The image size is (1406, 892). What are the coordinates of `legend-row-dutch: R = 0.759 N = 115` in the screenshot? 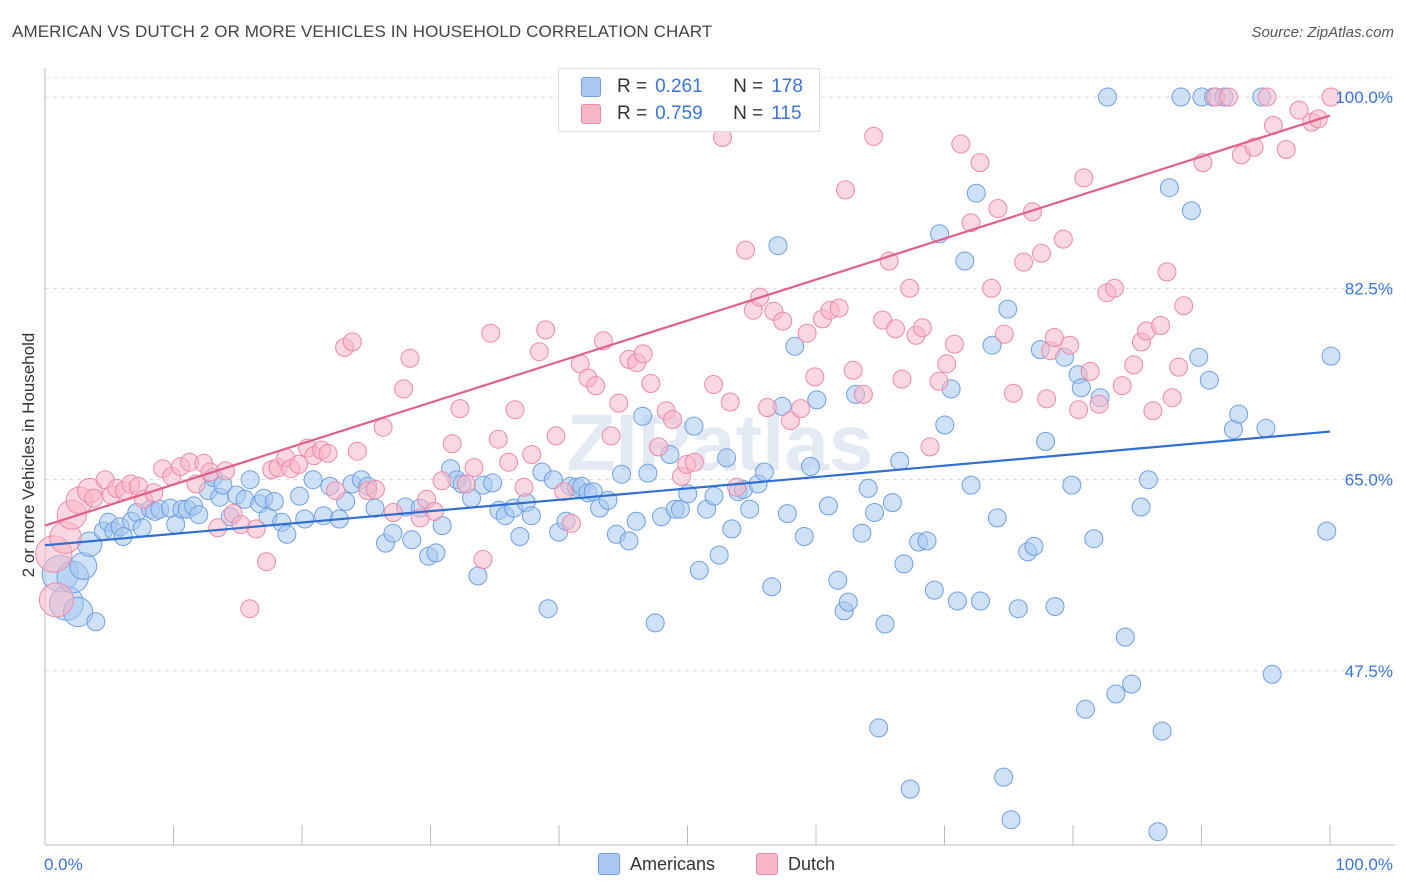 It's located at (691, 114).